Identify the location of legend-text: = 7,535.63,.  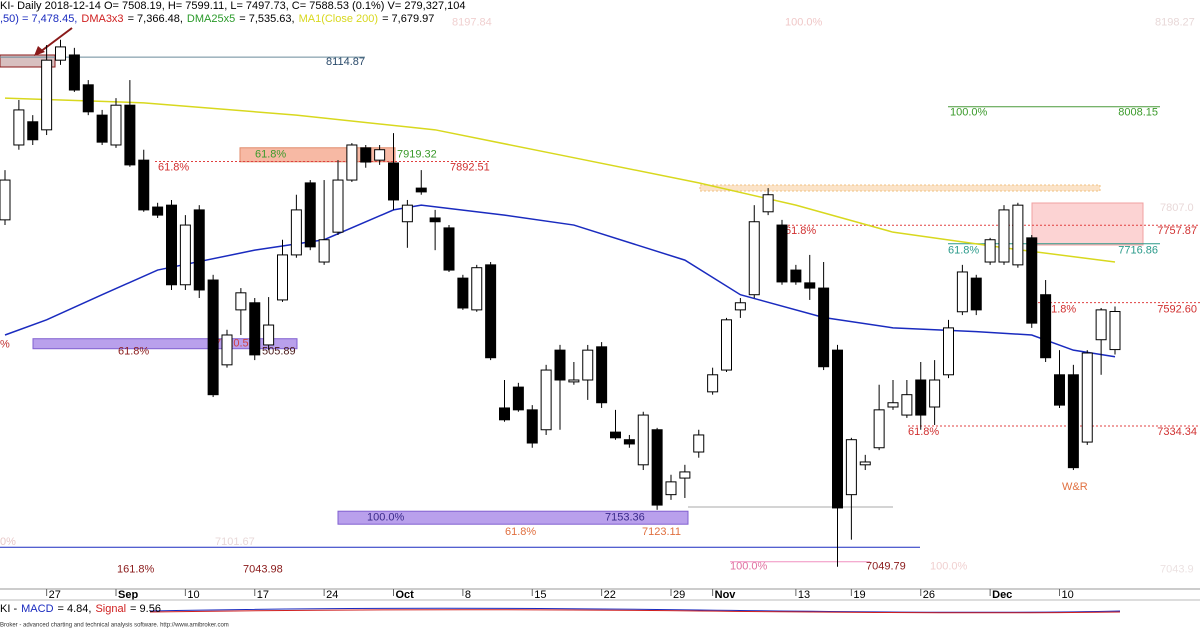
(266, 19).